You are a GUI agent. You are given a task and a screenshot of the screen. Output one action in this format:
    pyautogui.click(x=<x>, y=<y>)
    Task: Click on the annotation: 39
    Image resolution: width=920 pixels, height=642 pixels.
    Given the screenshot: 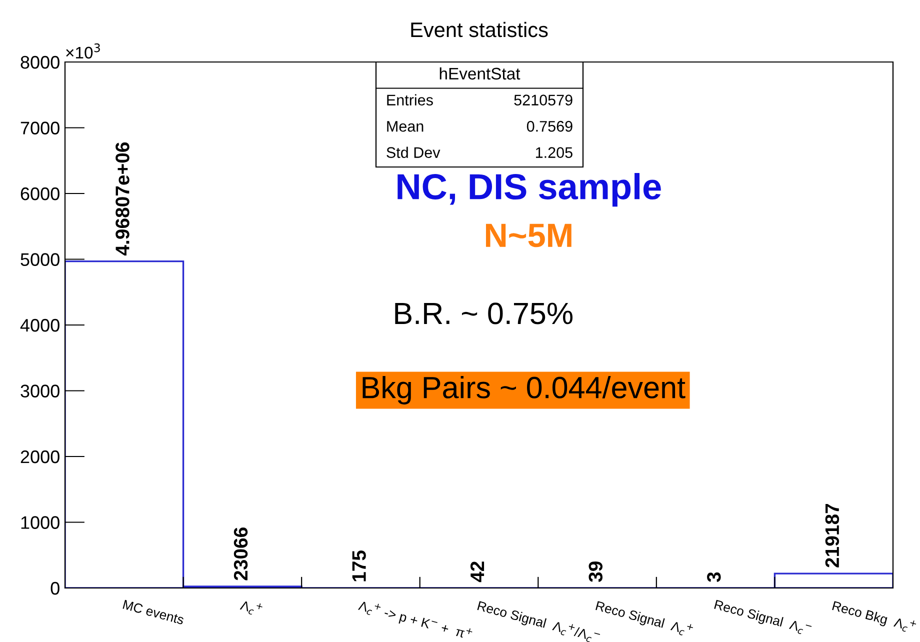 What is the action you would take?
    pyautogui.click(x=595, y=572)
    